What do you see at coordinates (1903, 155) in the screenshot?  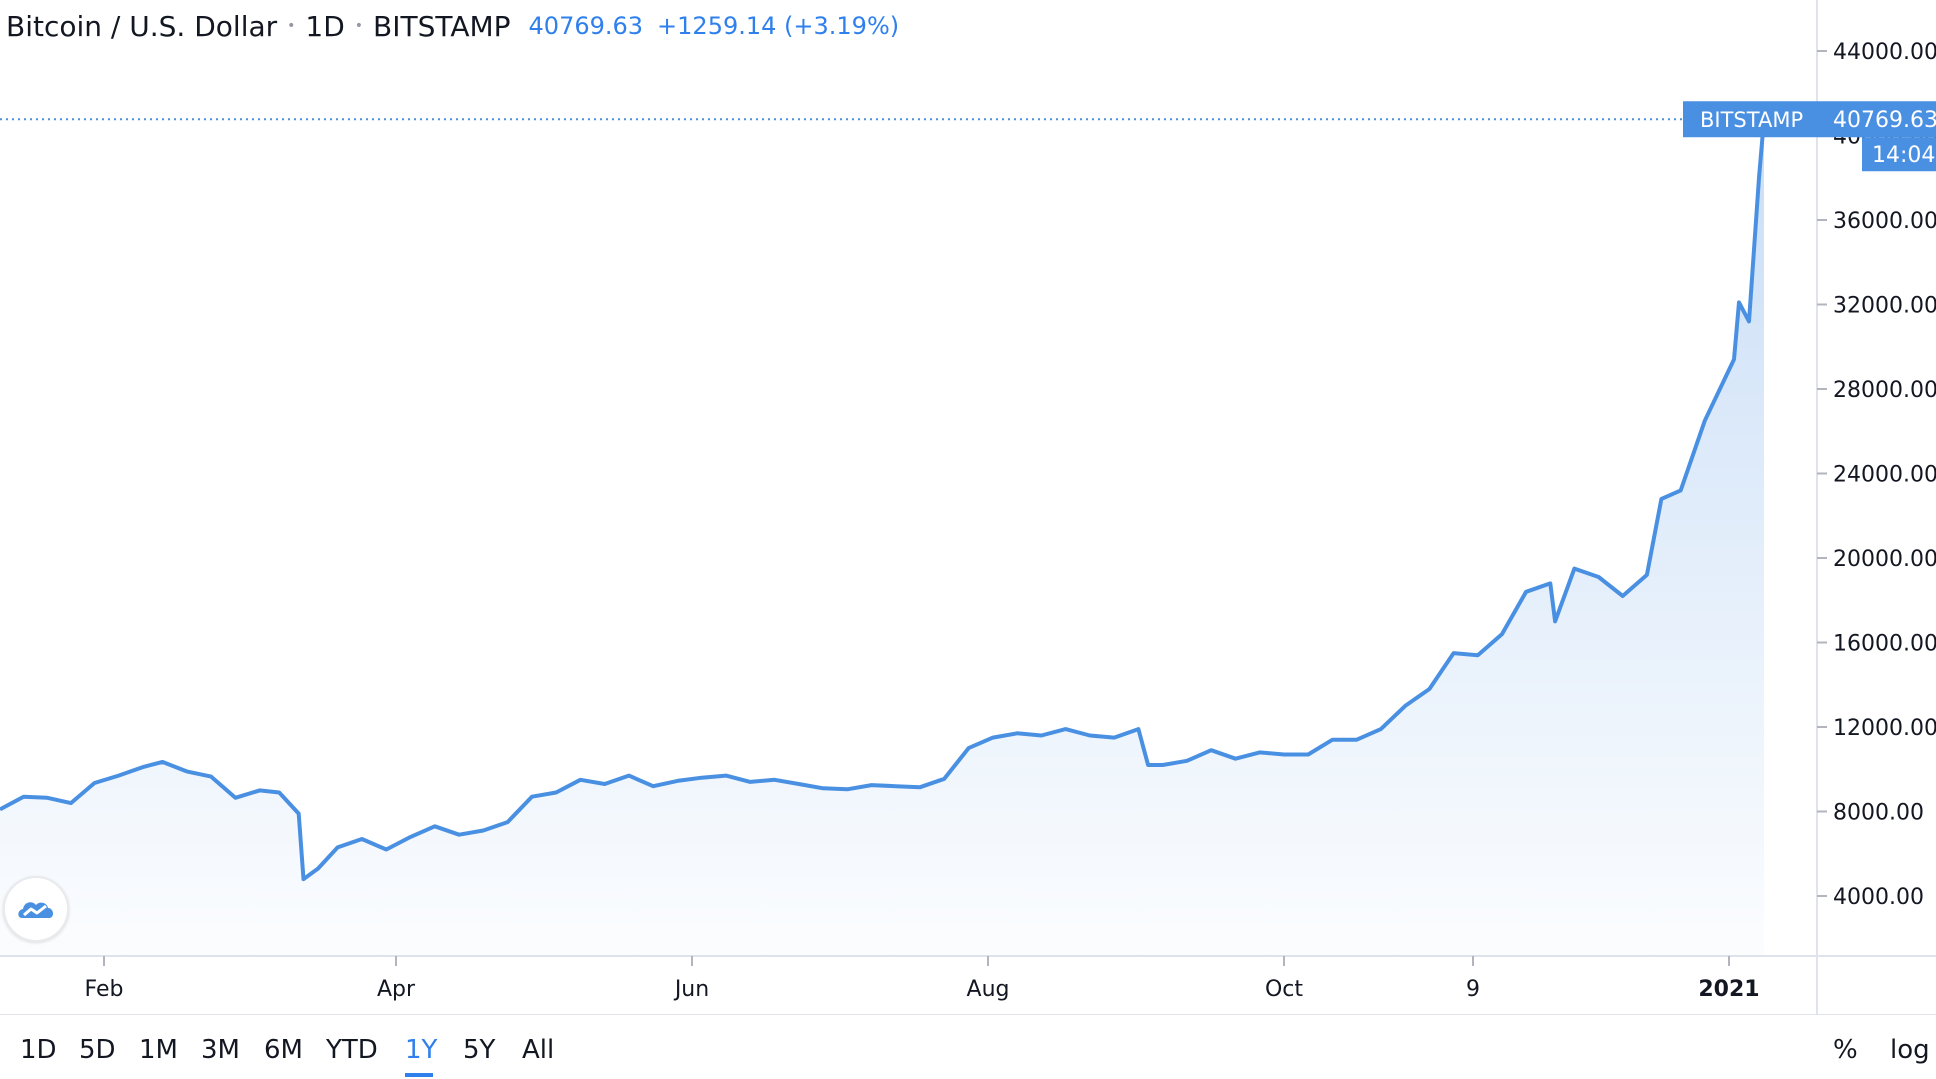 I see `countdown-text: 14:04` at bounding box center [1903, 155].